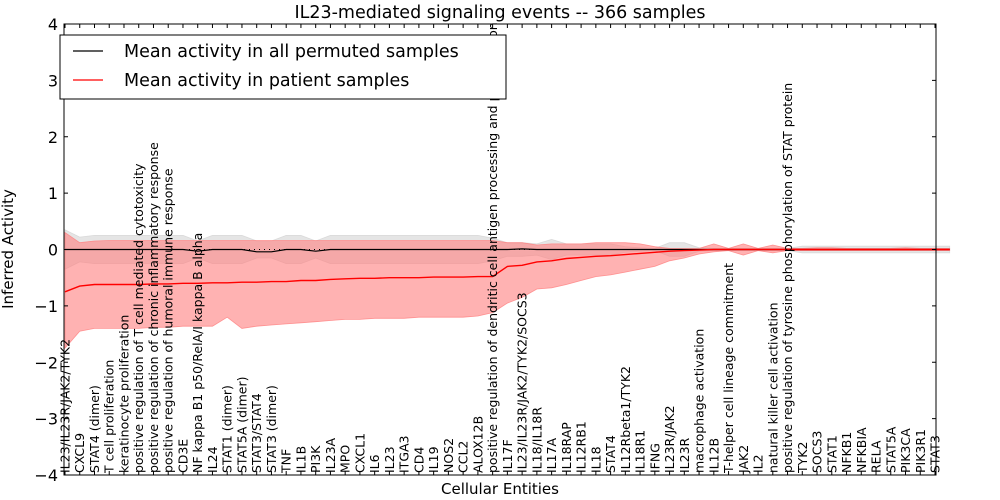 The image size is (1000, 500). What do you see at coordinates (271, 429) in the screenshot?
I see `x-tick-label: STAT3 (dimer)` at bounding box center [271, 429].